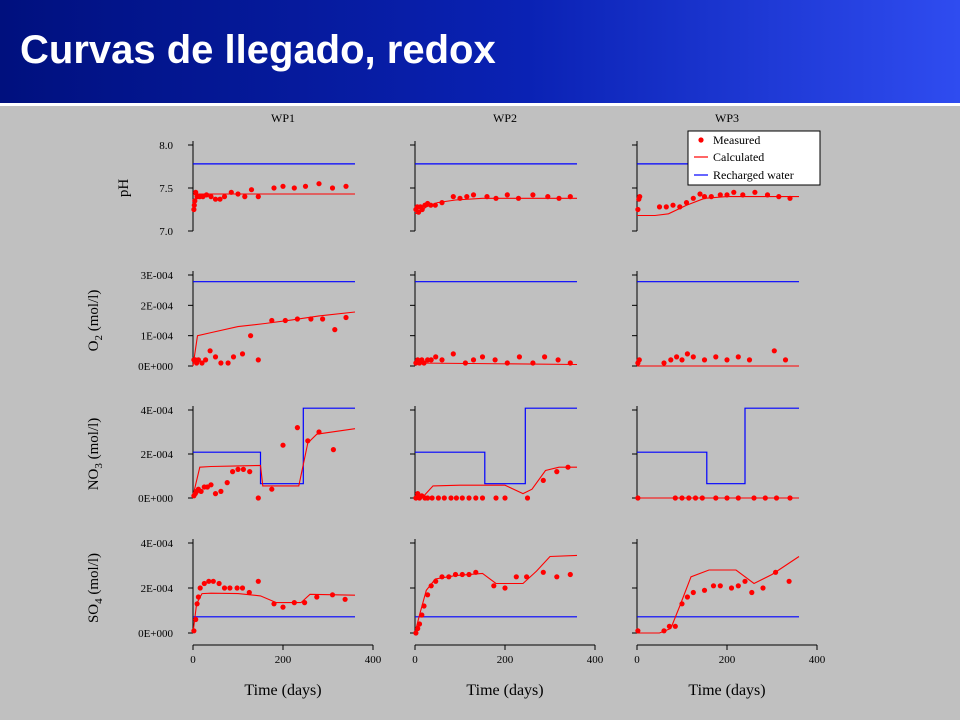 The height and width of the screenshot is (720, 960). I want to click on row-0-ylabel: pH, so click(124, 188).